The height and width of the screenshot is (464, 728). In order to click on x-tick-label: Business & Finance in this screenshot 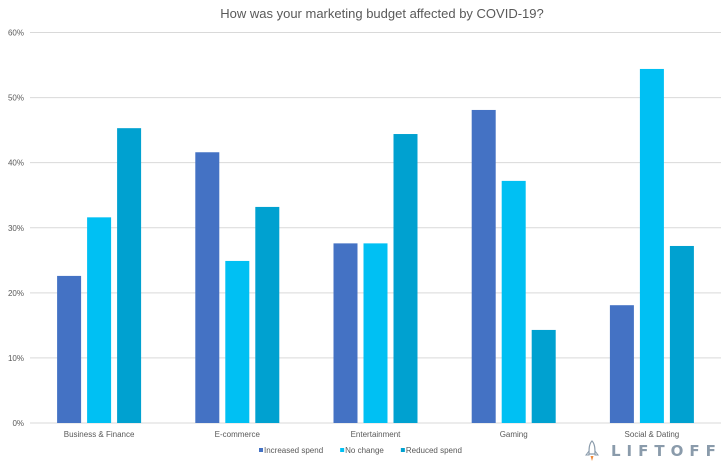, I will do `click(99, 434)`.